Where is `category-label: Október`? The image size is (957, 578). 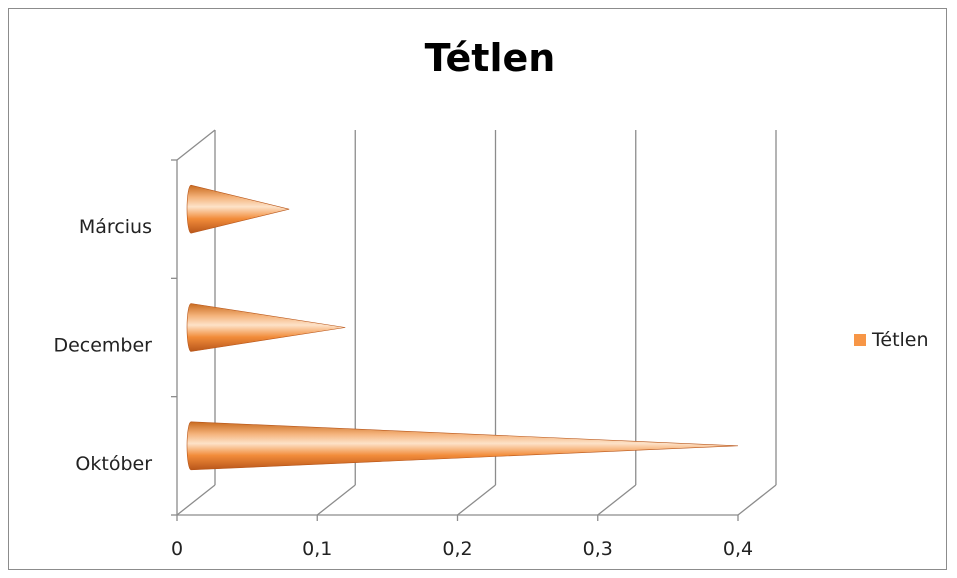
category-label: Október is located at coordinates (113, 464).